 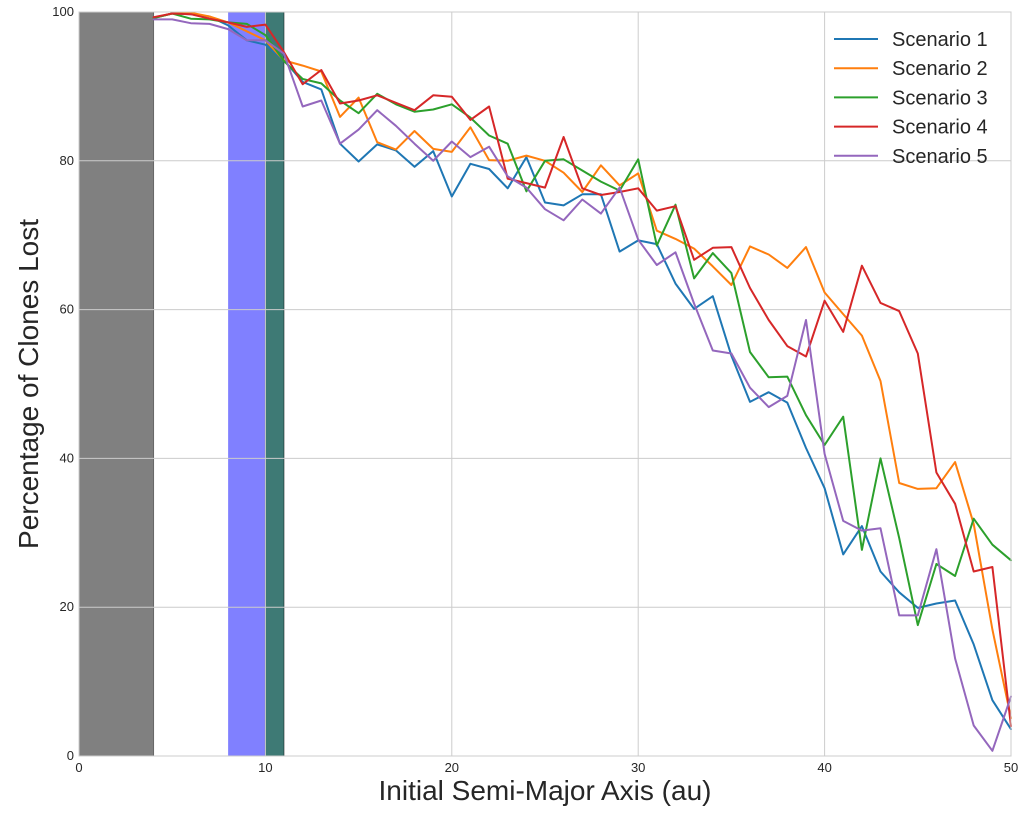 What do you see at coordinates (67, 606) in the screenshot?
I see `y-tick-label: 20` at bounding box center [67, 606].